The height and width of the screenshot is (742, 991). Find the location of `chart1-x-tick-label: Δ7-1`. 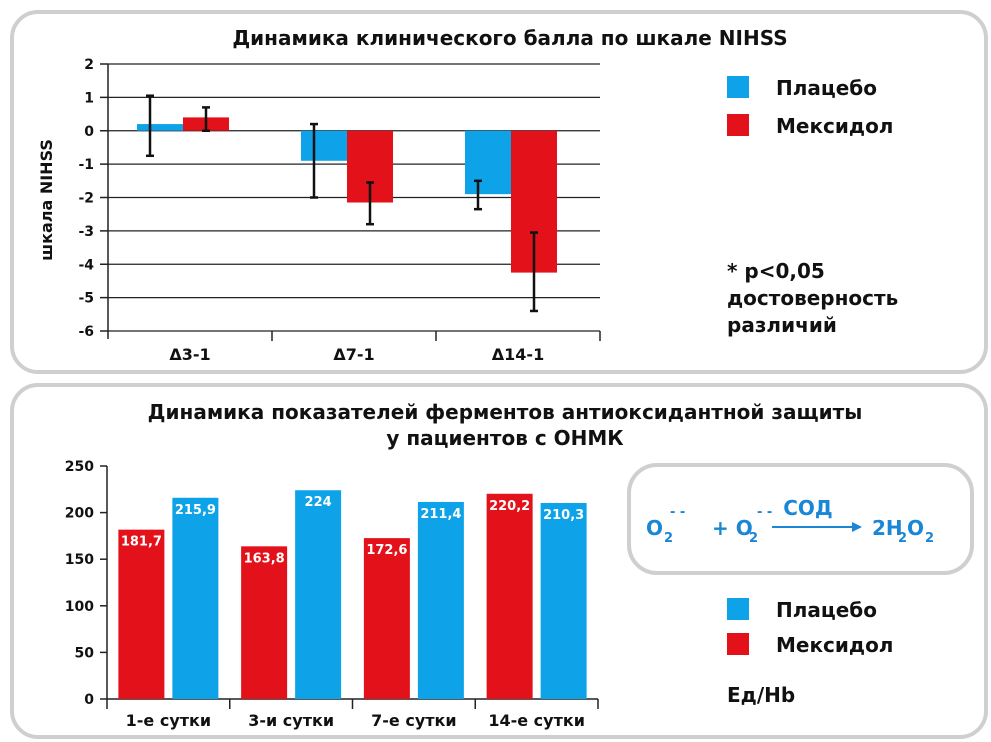

chart1-x-tick-label: Δ7-1 is located at coordinates (353, 354).